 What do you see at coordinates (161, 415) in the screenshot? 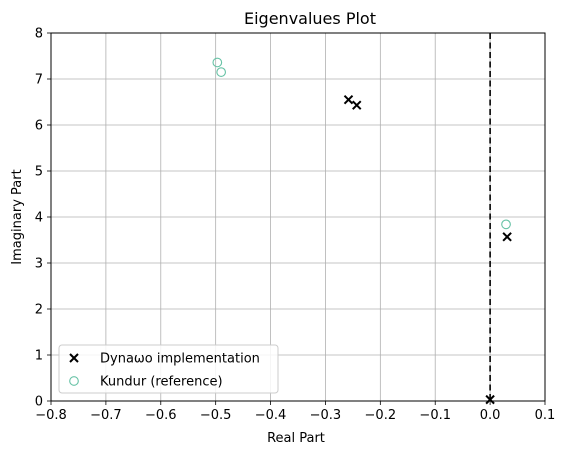
I see `x-tick-label: −0.6` at bounding box center [161, 415].